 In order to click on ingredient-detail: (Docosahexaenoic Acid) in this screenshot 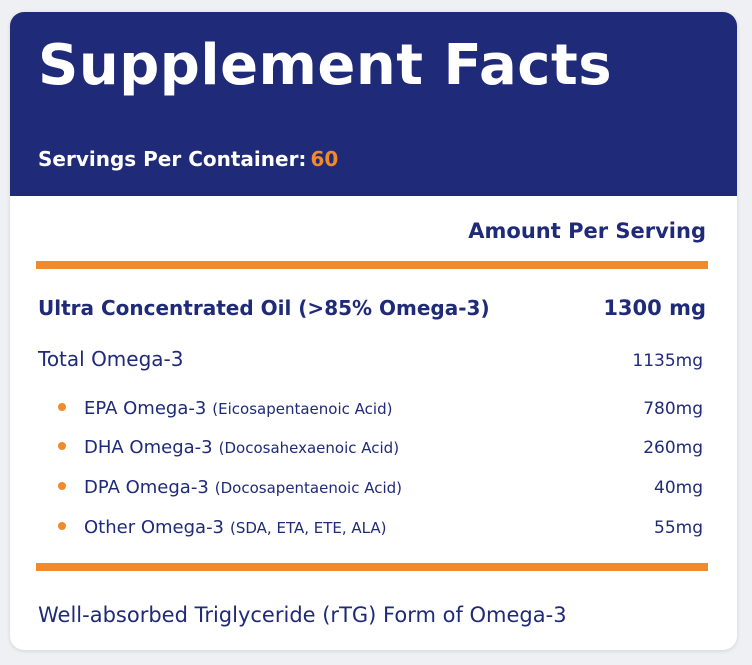, I will do `click(309, 448)`.